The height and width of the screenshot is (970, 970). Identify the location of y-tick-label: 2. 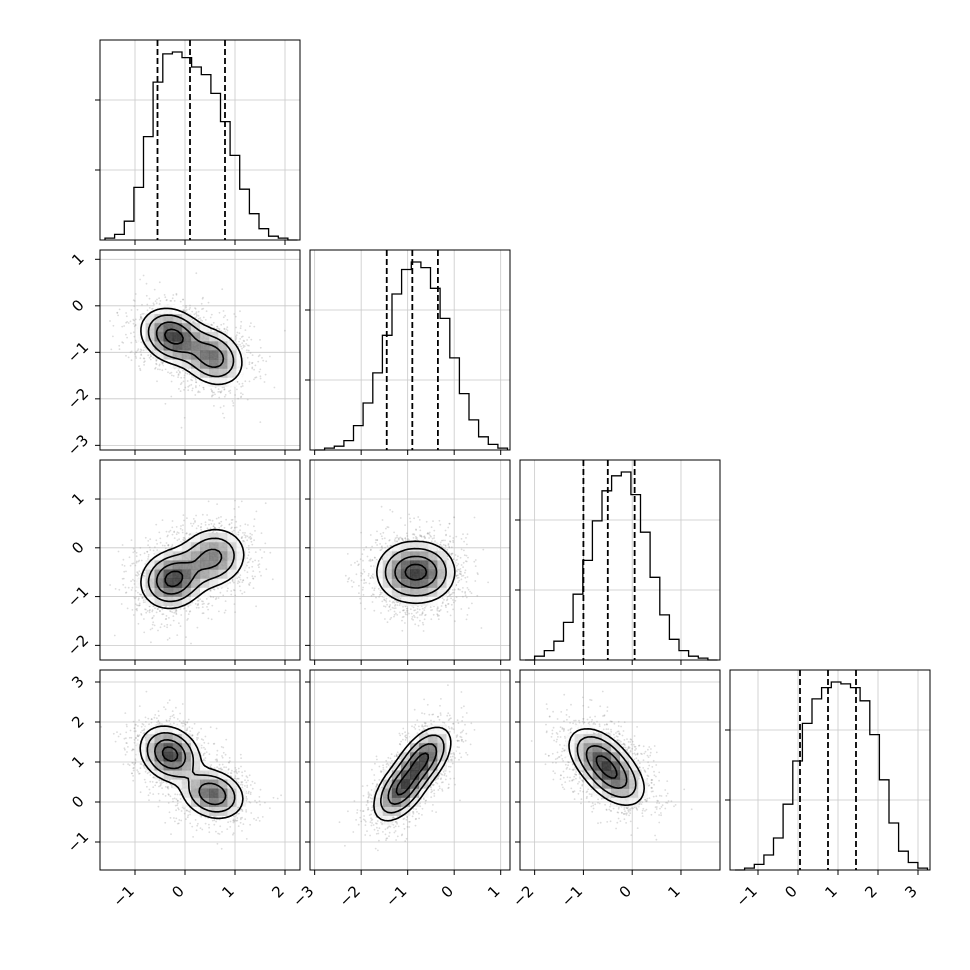
(77, 721).